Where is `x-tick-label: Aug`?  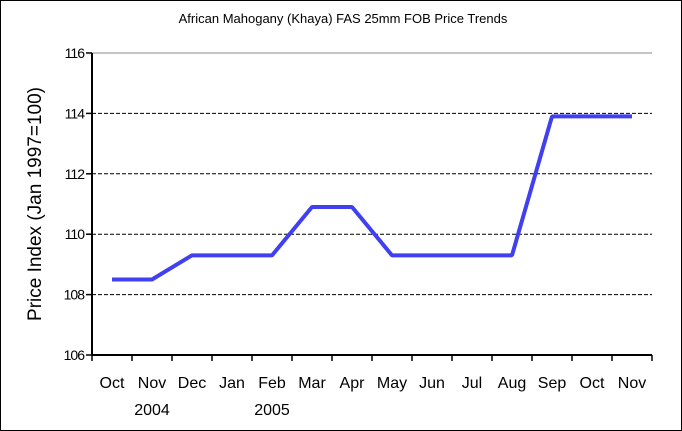 x-tick-label: Aug is located at coordinates (512, 383).